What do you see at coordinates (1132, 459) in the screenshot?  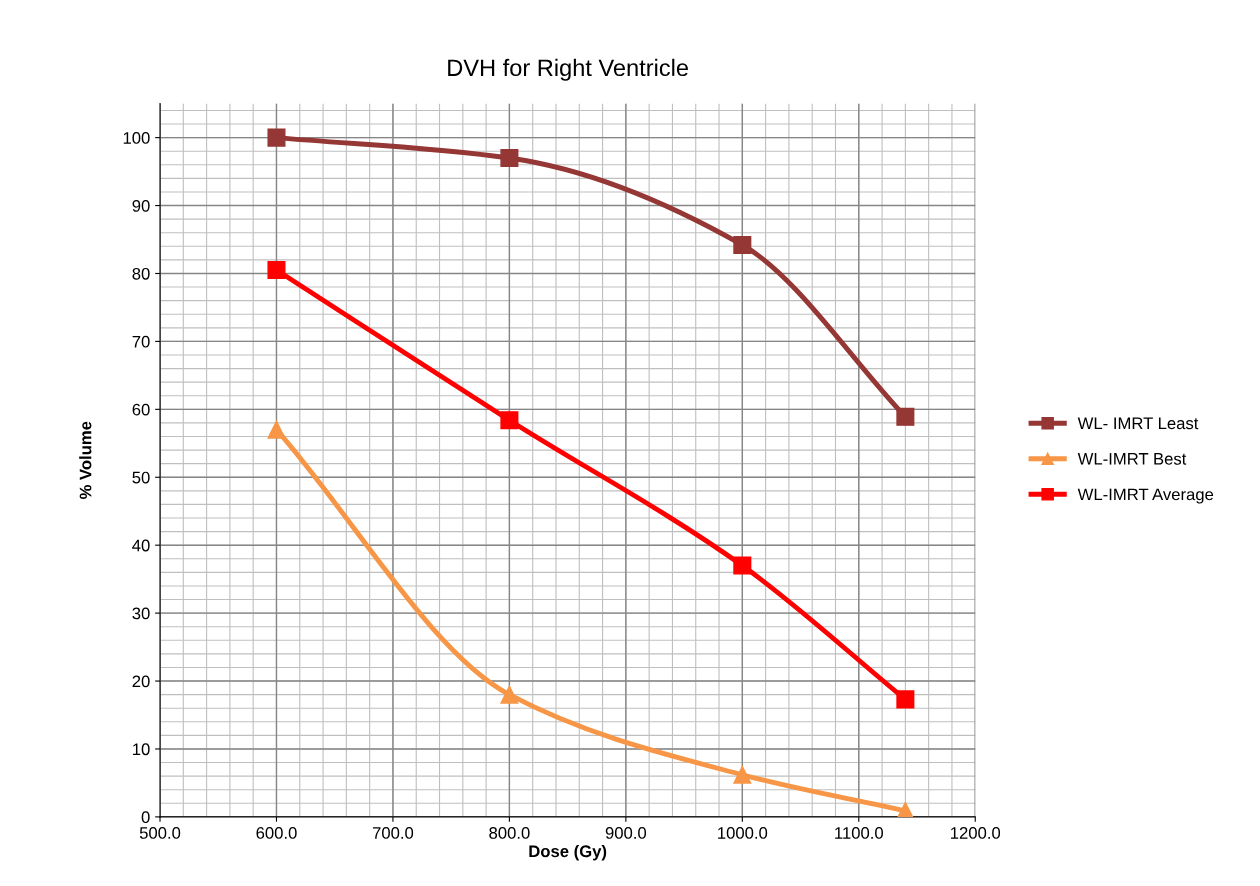 I see `legend-label: WL-IMRT Best` at bounding box center [1132, 459].